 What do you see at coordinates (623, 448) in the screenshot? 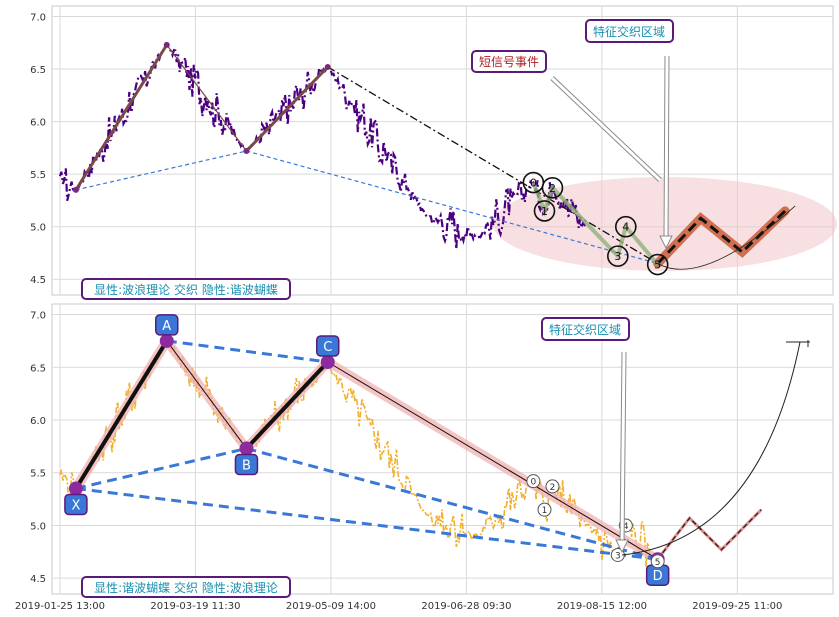
I see `bottom-feature-zone-arrow-inner` at bounding box center [623, 448].